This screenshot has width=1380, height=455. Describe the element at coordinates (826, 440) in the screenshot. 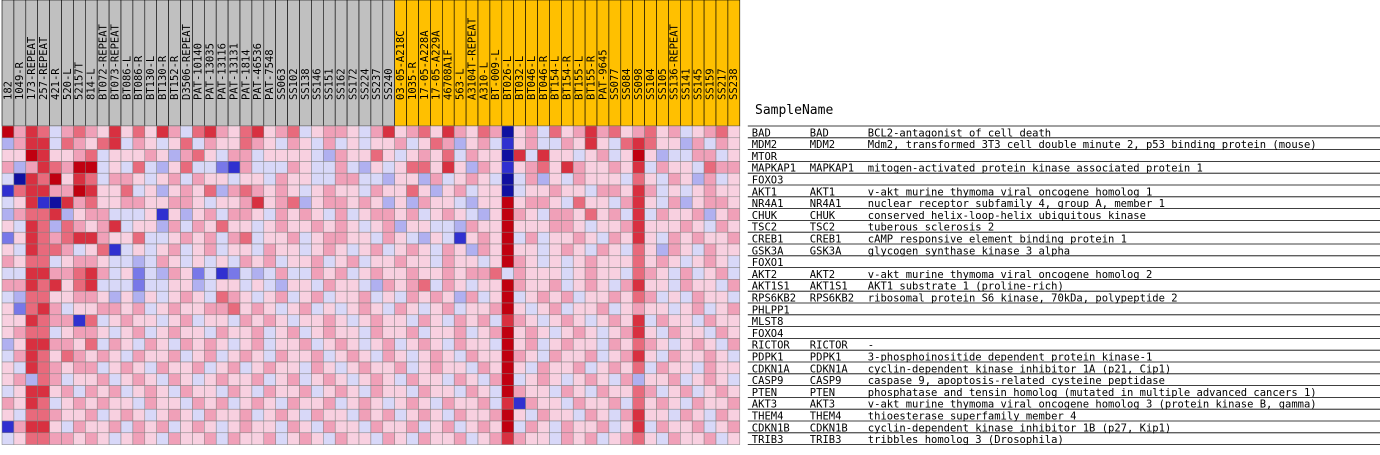

I see `row-gene: TRIB3` at that location.